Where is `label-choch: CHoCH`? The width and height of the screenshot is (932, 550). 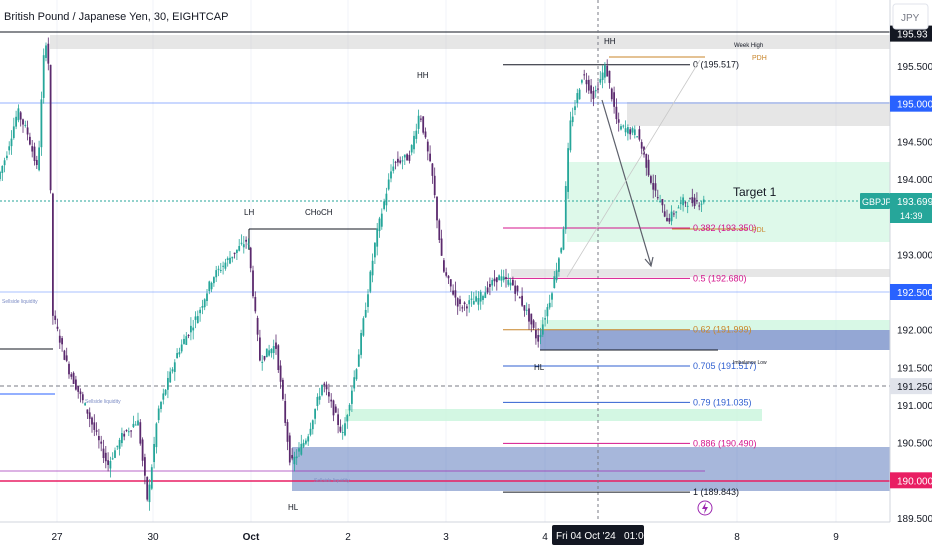 label-choch: CHoCH is located at coordinates (319, 212).